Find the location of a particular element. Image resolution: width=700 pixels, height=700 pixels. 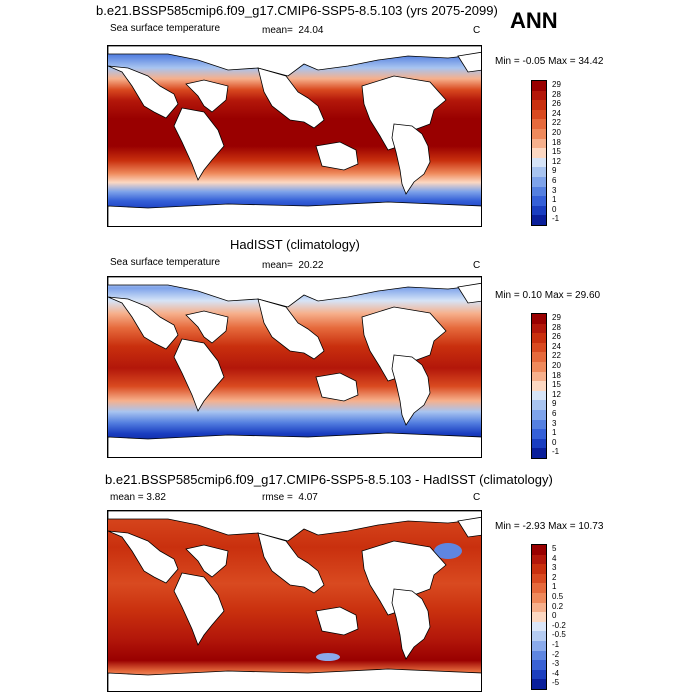

panel1-continents is located at coordinates (294, 136).